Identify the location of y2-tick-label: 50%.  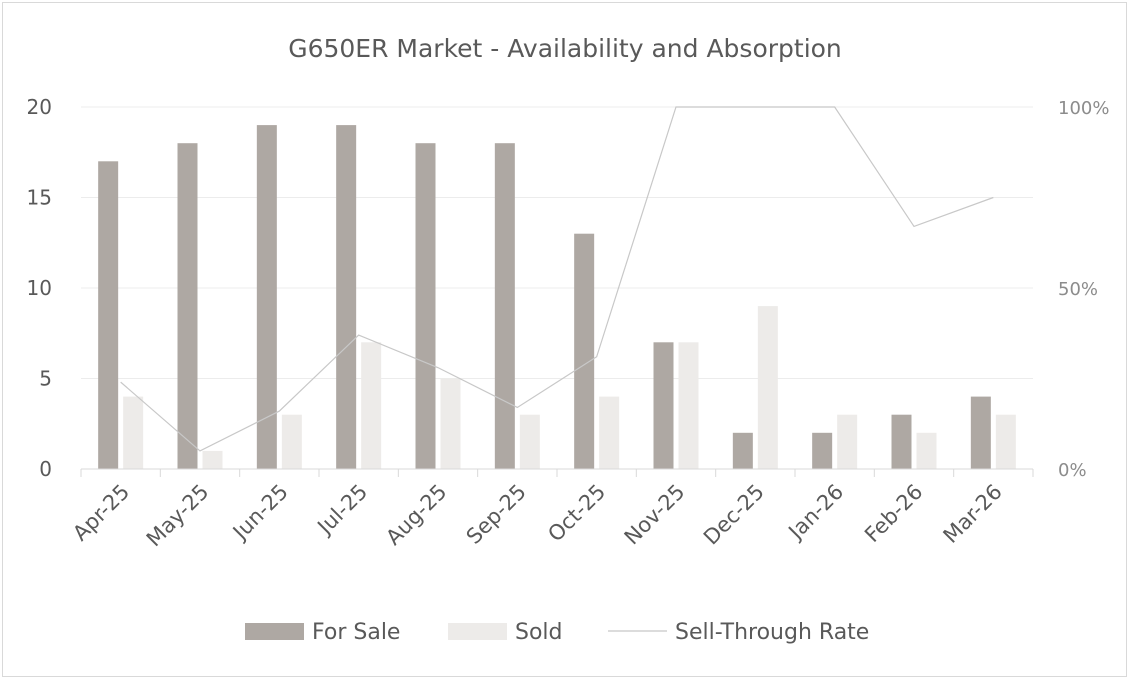
(1078, 289).